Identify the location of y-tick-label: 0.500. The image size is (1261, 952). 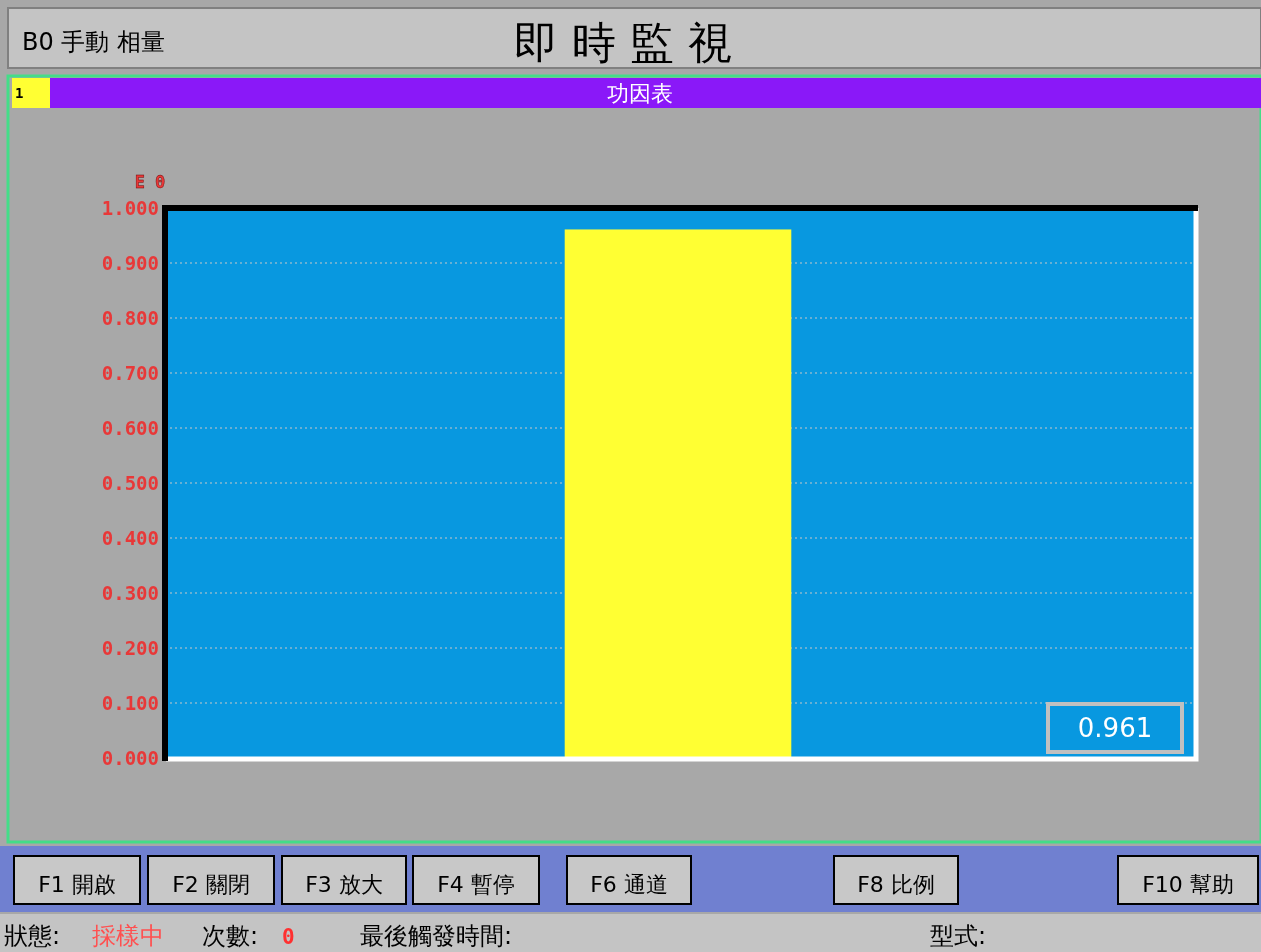
(130, 483).